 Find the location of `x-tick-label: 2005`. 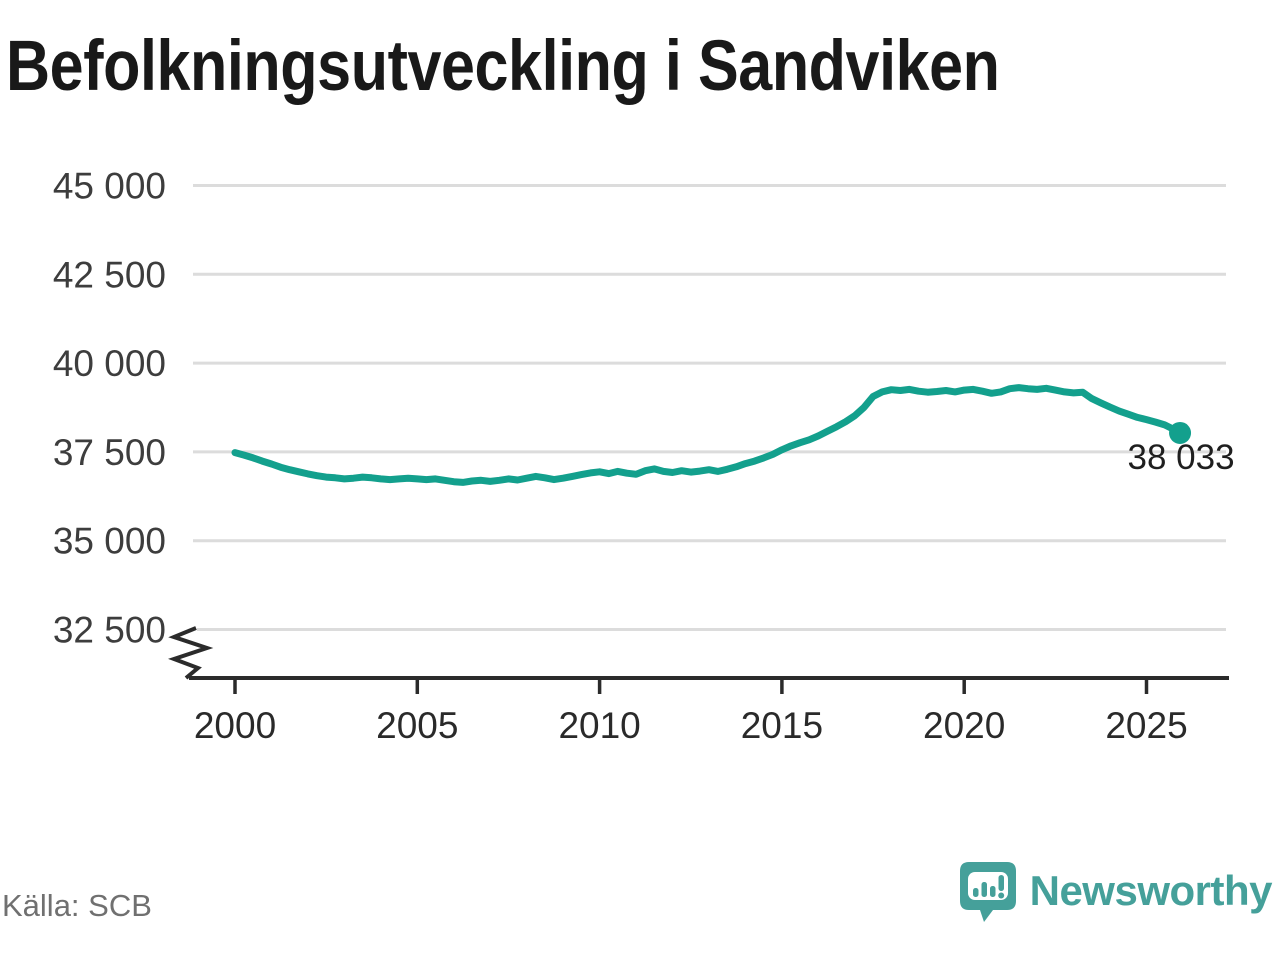

x-tick-label: 2005 is located at coordinates (417, 725).